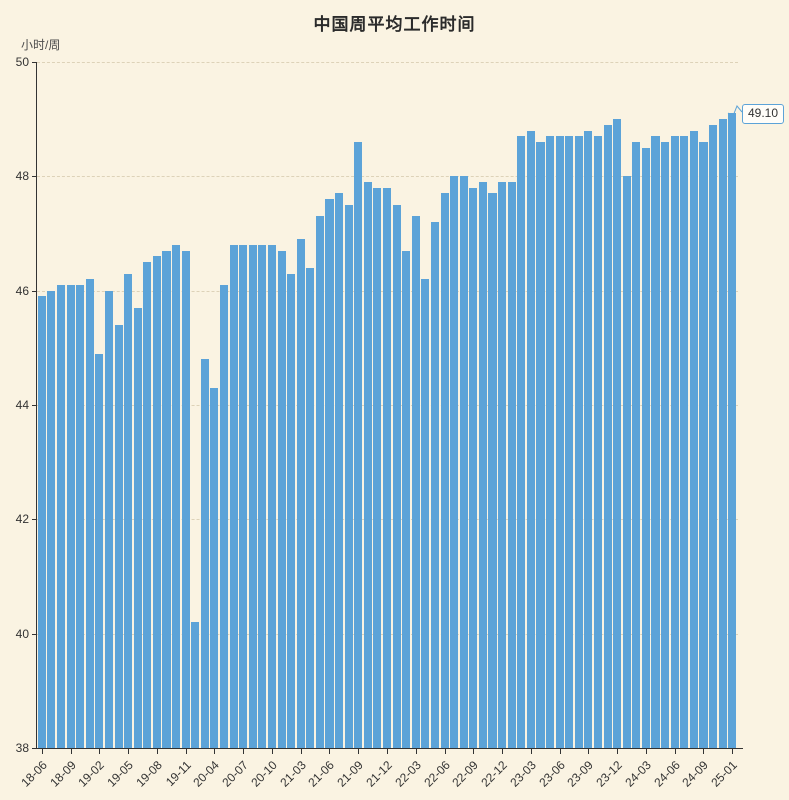 This screenshot has height=800, width=789. What do you see at coordinates (41, 45) in the screenshot?
I see `y-axis-unit-label: 小时/周` at bounding box center [41, 45].